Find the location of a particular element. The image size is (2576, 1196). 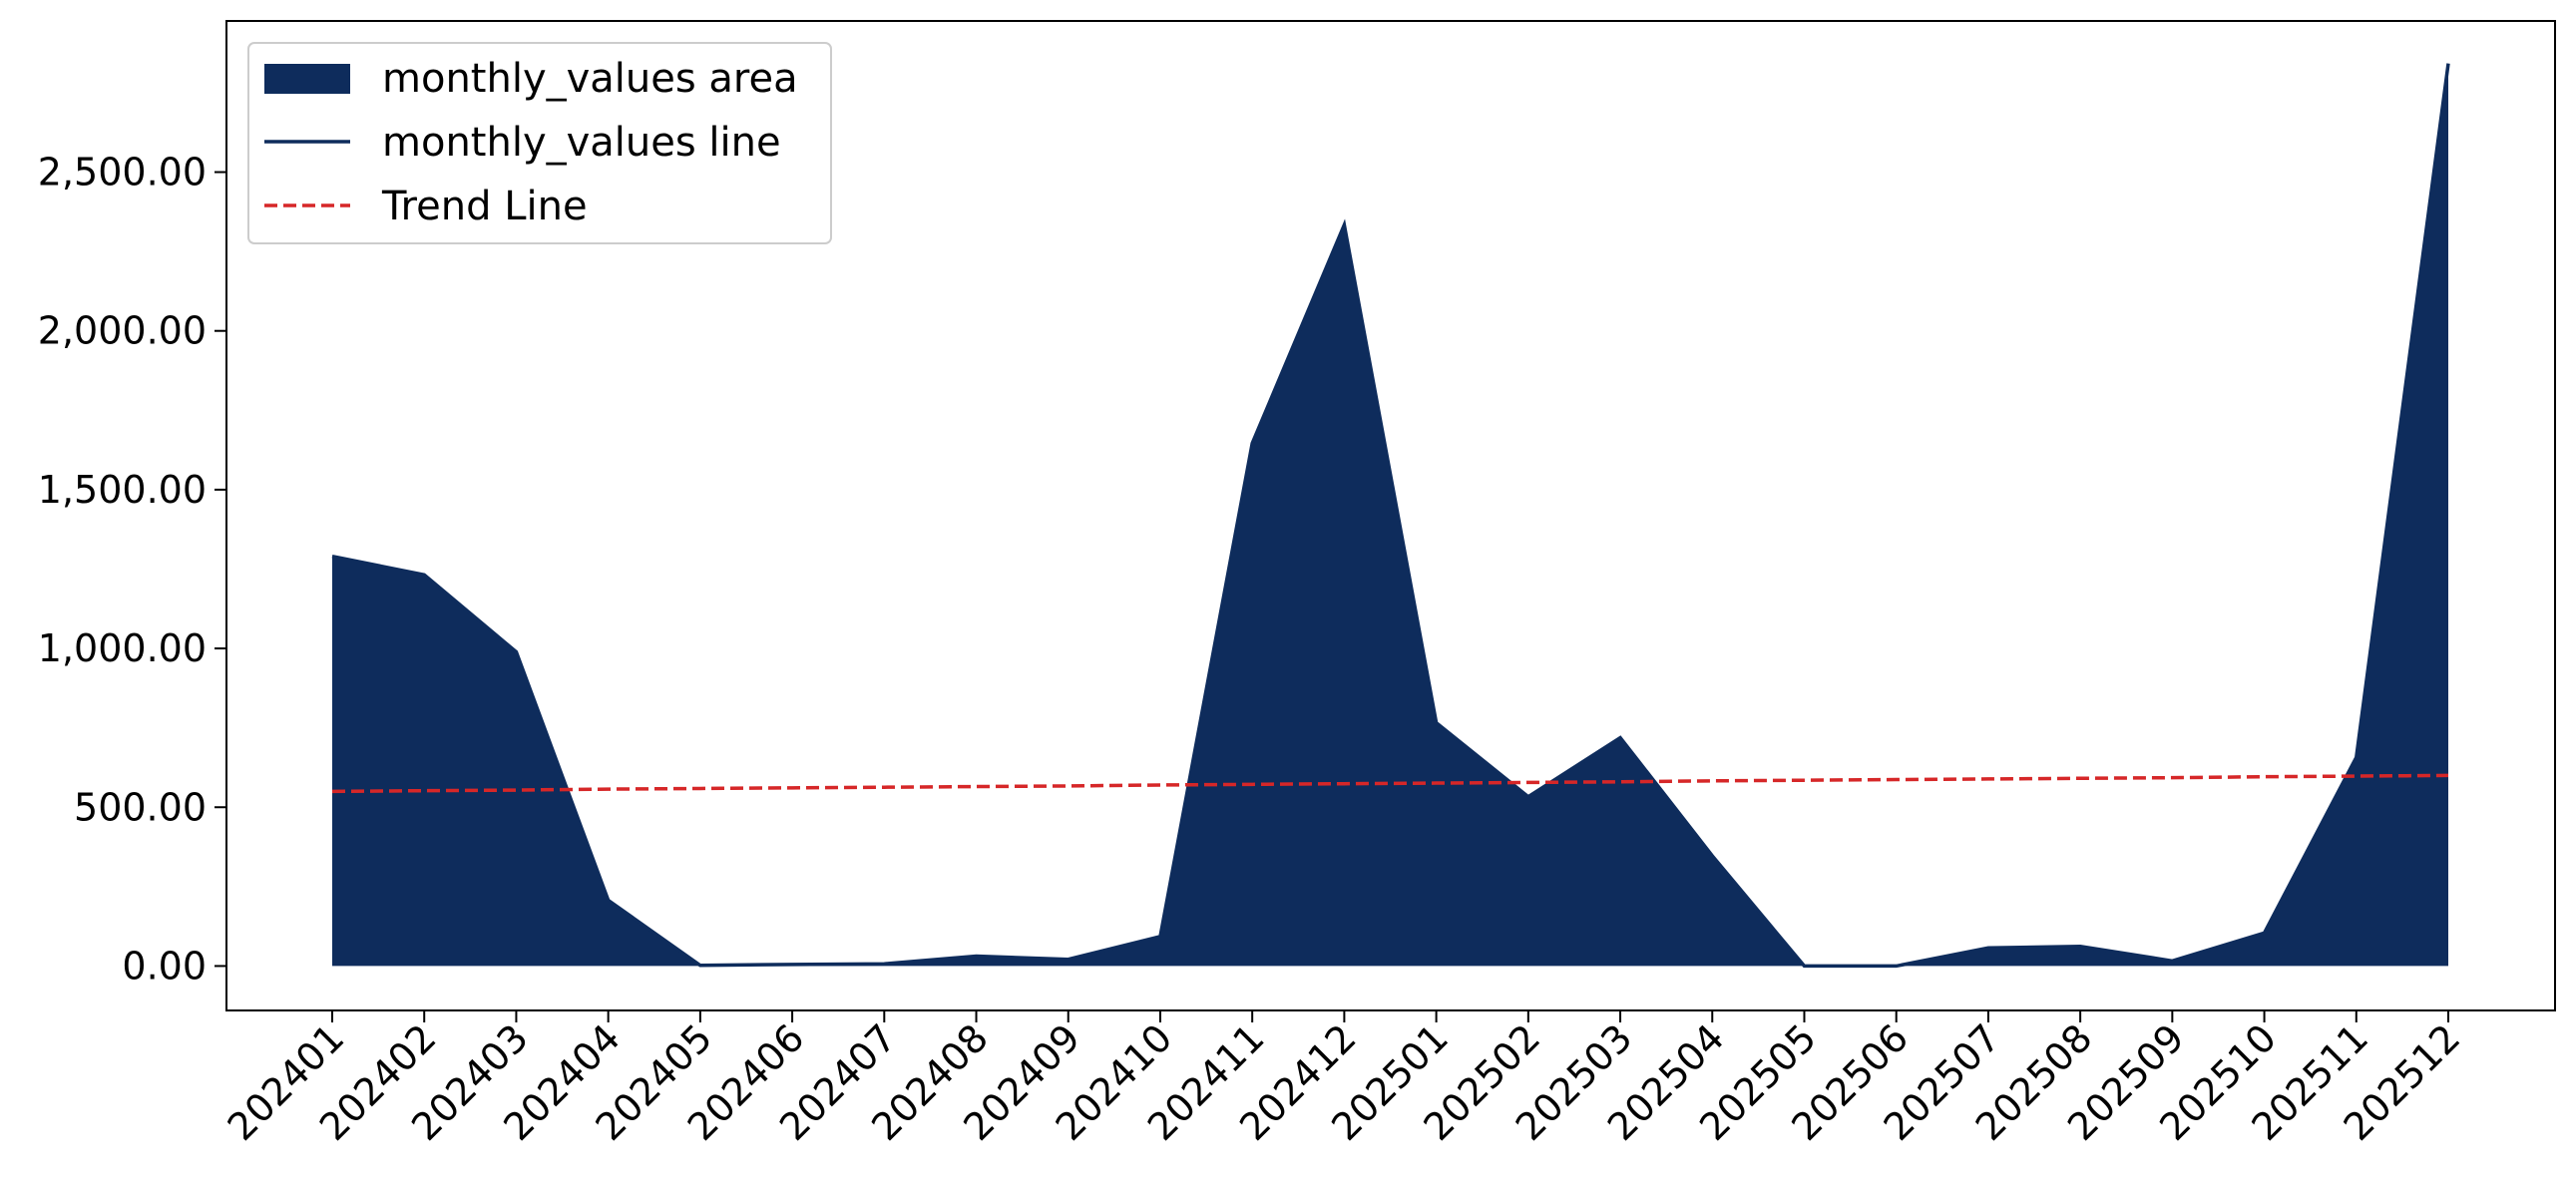

y-tick-label: 1,500.00 is located at coordinates (122, 490).